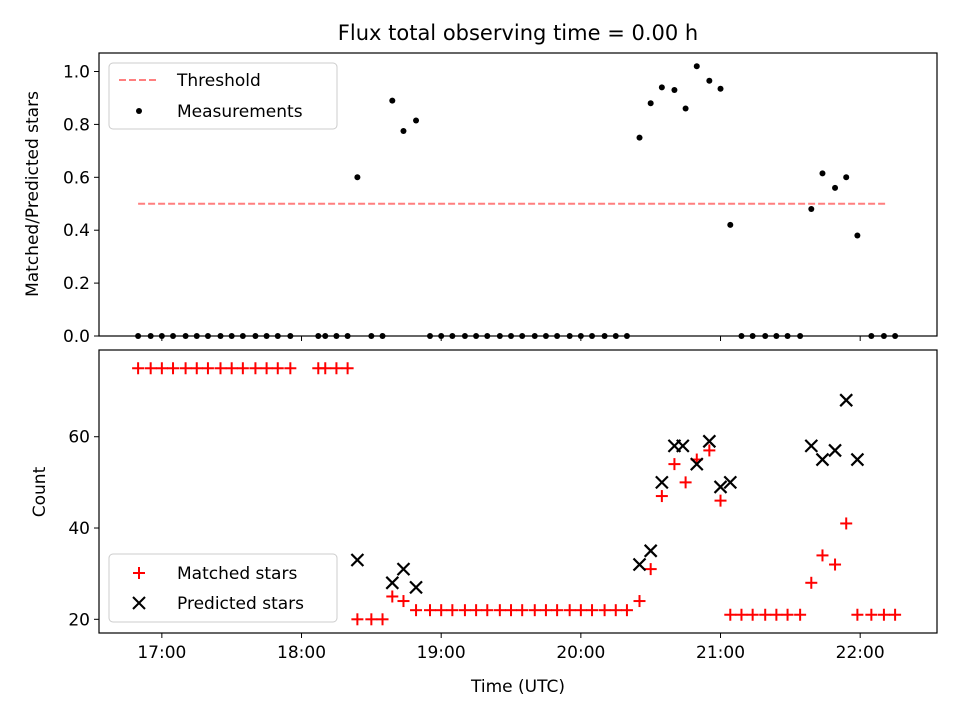  Describe the element at coordinates (76, 73) in the screenshot. I see `ratio-y-tick-label: 1.0` at that location.